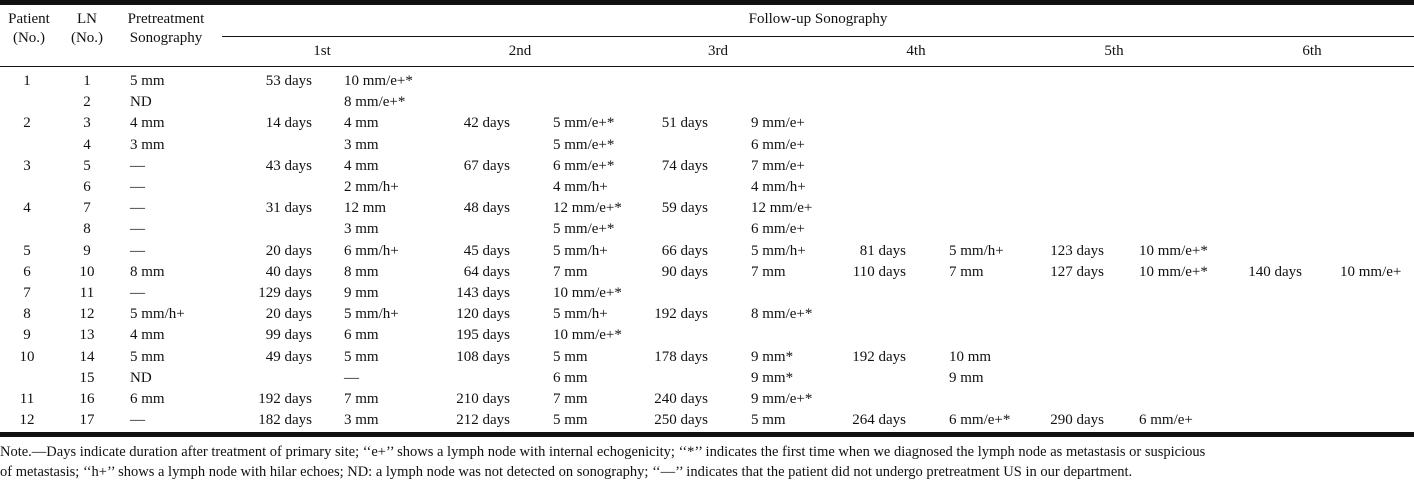 The width and height of the screenshot is (1414, 482). What do you see at coordinates (166, 38) in the screenshot?
I see `header-pretreatment-line2: Sonography` at bounding box center [166, 38].